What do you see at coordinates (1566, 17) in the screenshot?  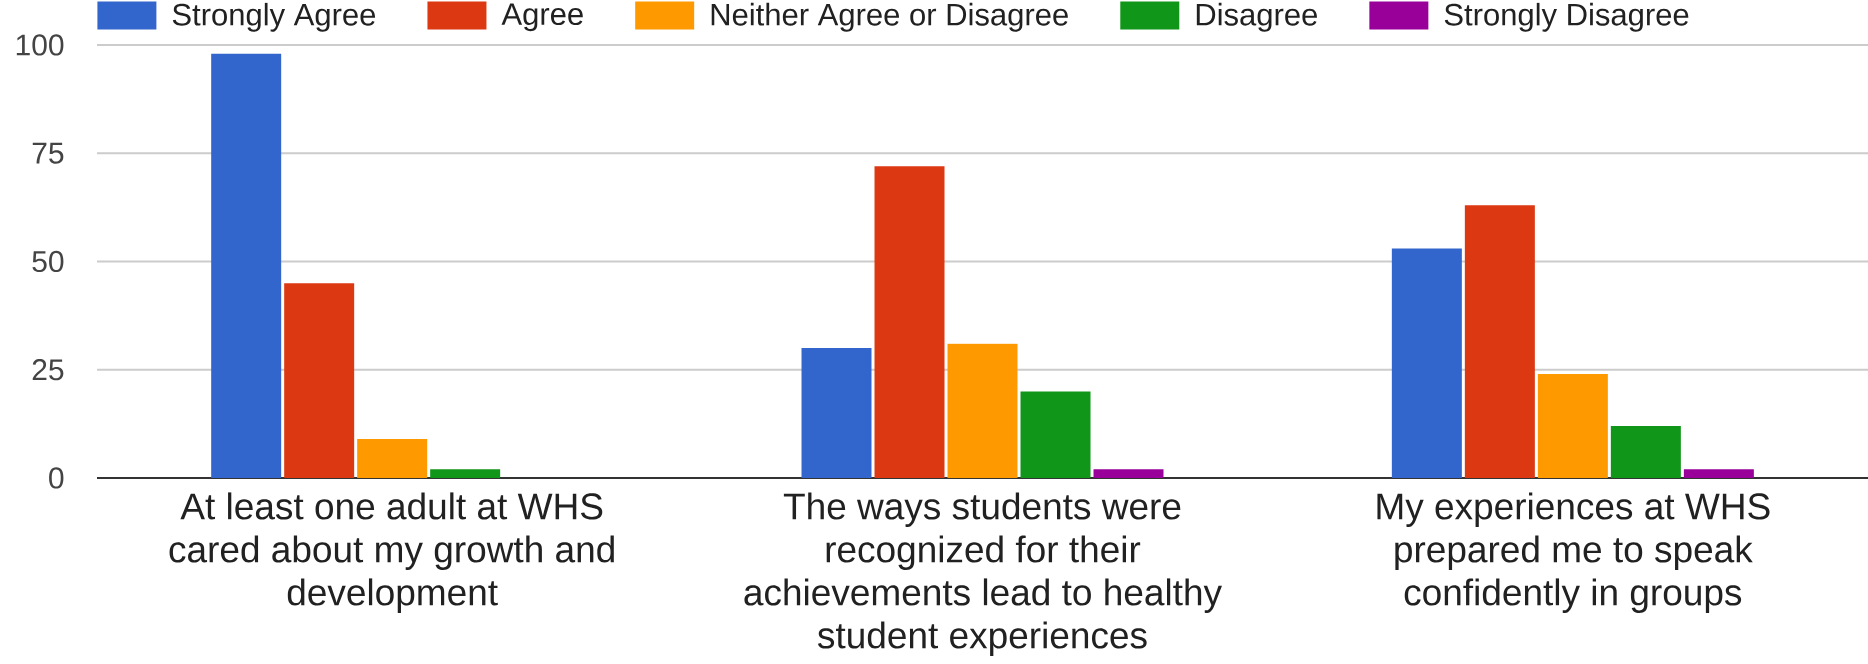 I see `legend-label: Strongly Disagree` at bounding box center [1566, 17].